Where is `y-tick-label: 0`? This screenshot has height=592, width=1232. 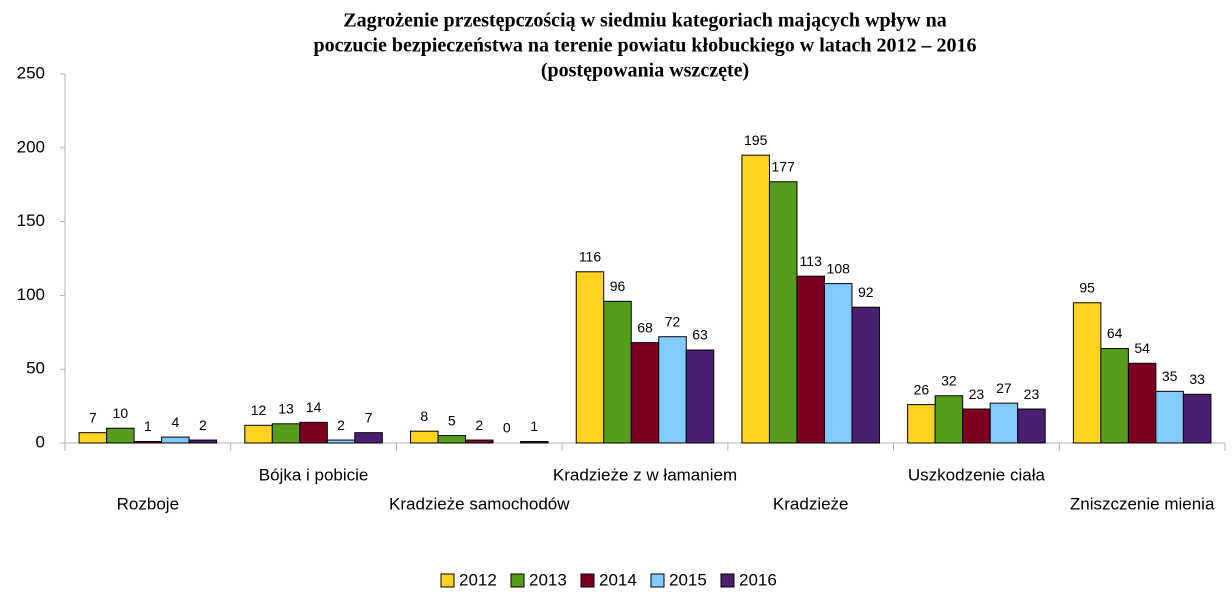 y-tick-label: 0 is located at coordinates (40, 441).